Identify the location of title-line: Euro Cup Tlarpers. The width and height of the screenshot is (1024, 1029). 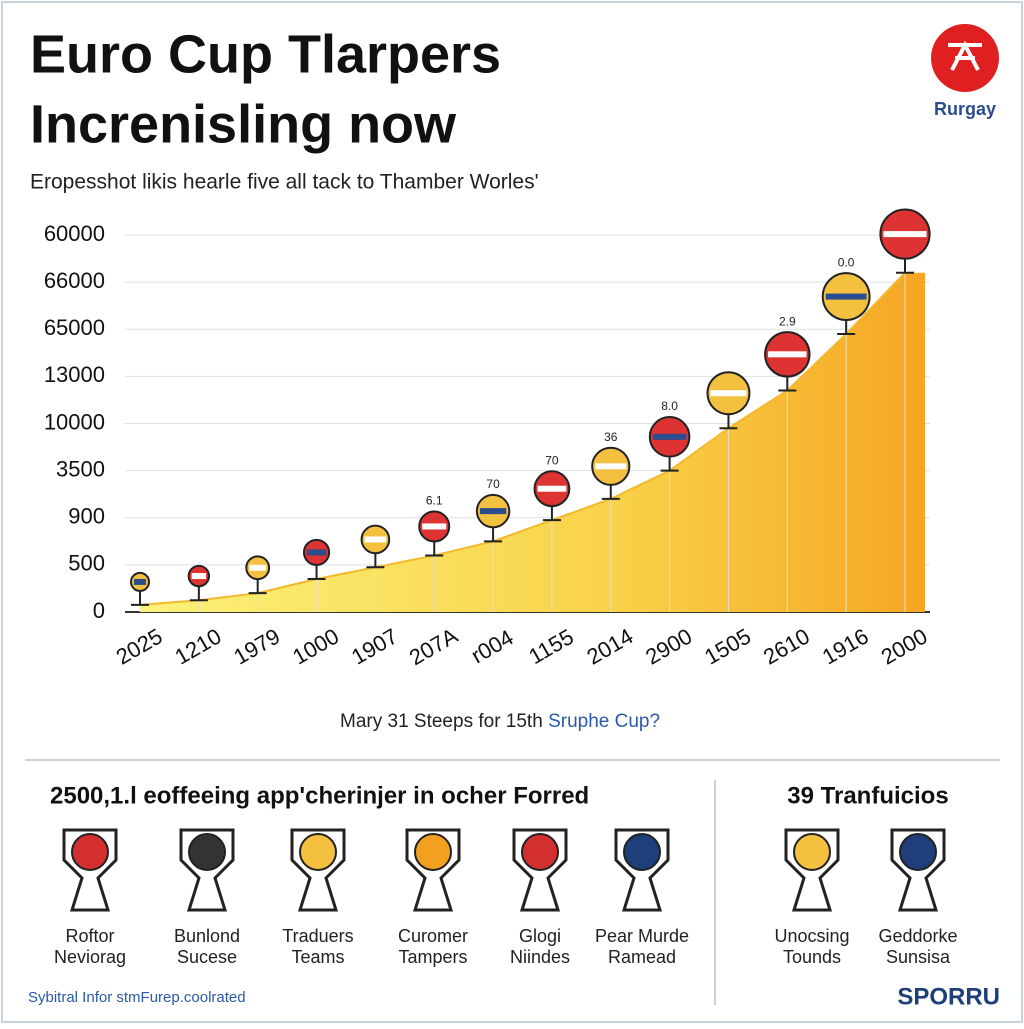
(265, 54).